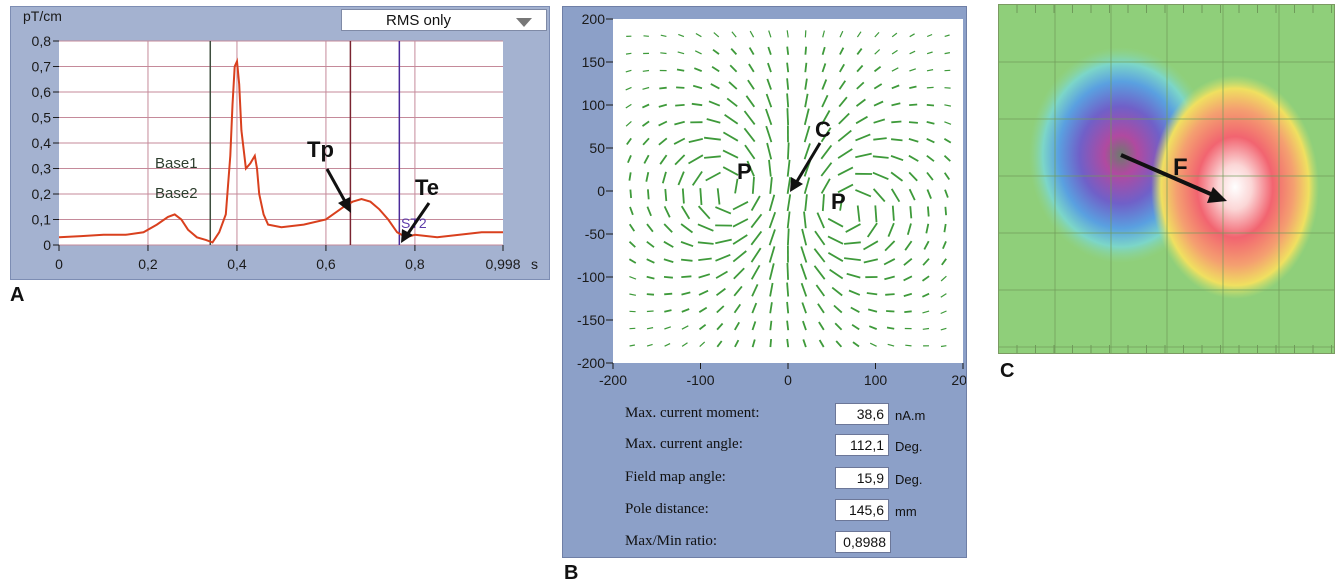  I want to click on stat-value-field: 15,9, so click(862, 478).